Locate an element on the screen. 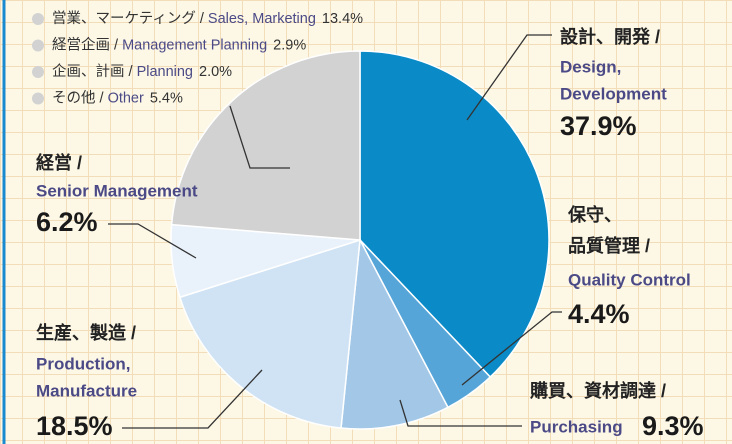  legend-value: 5.4% is located at coordinates (166, 98).